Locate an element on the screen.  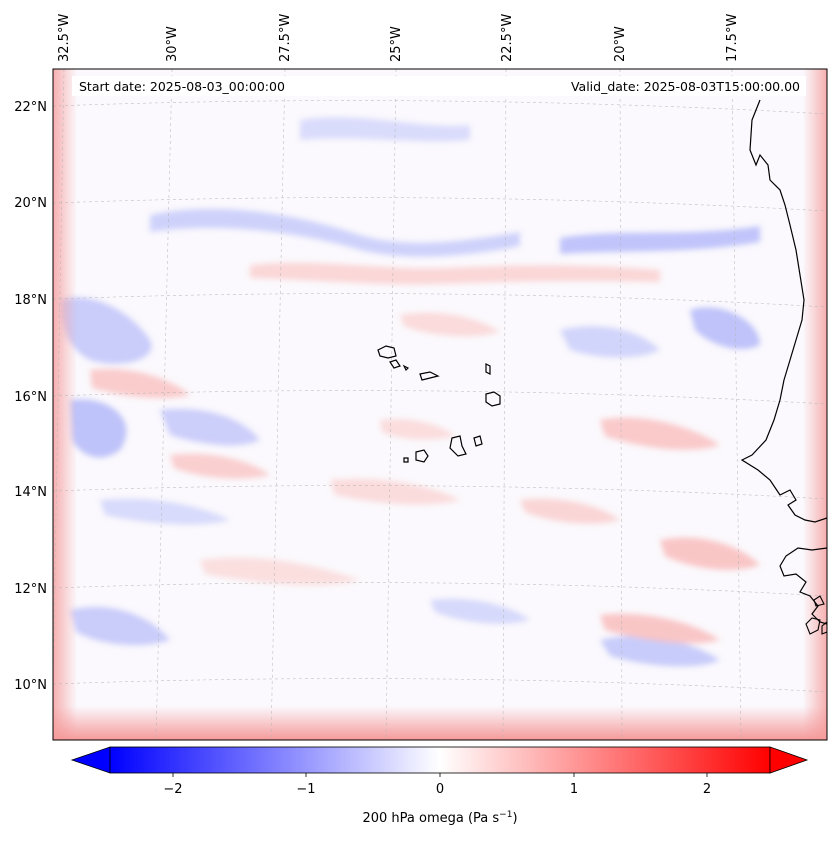
cabo-verde-islands is located at coordinates (439, 404).